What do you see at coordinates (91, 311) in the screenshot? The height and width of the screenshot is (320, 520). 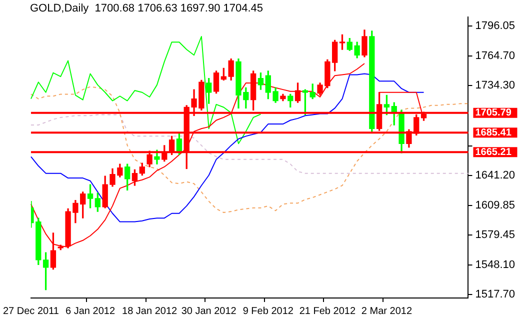 I see `x-tick-label: 6 Jan 2012` at bounding box center [91, 311].